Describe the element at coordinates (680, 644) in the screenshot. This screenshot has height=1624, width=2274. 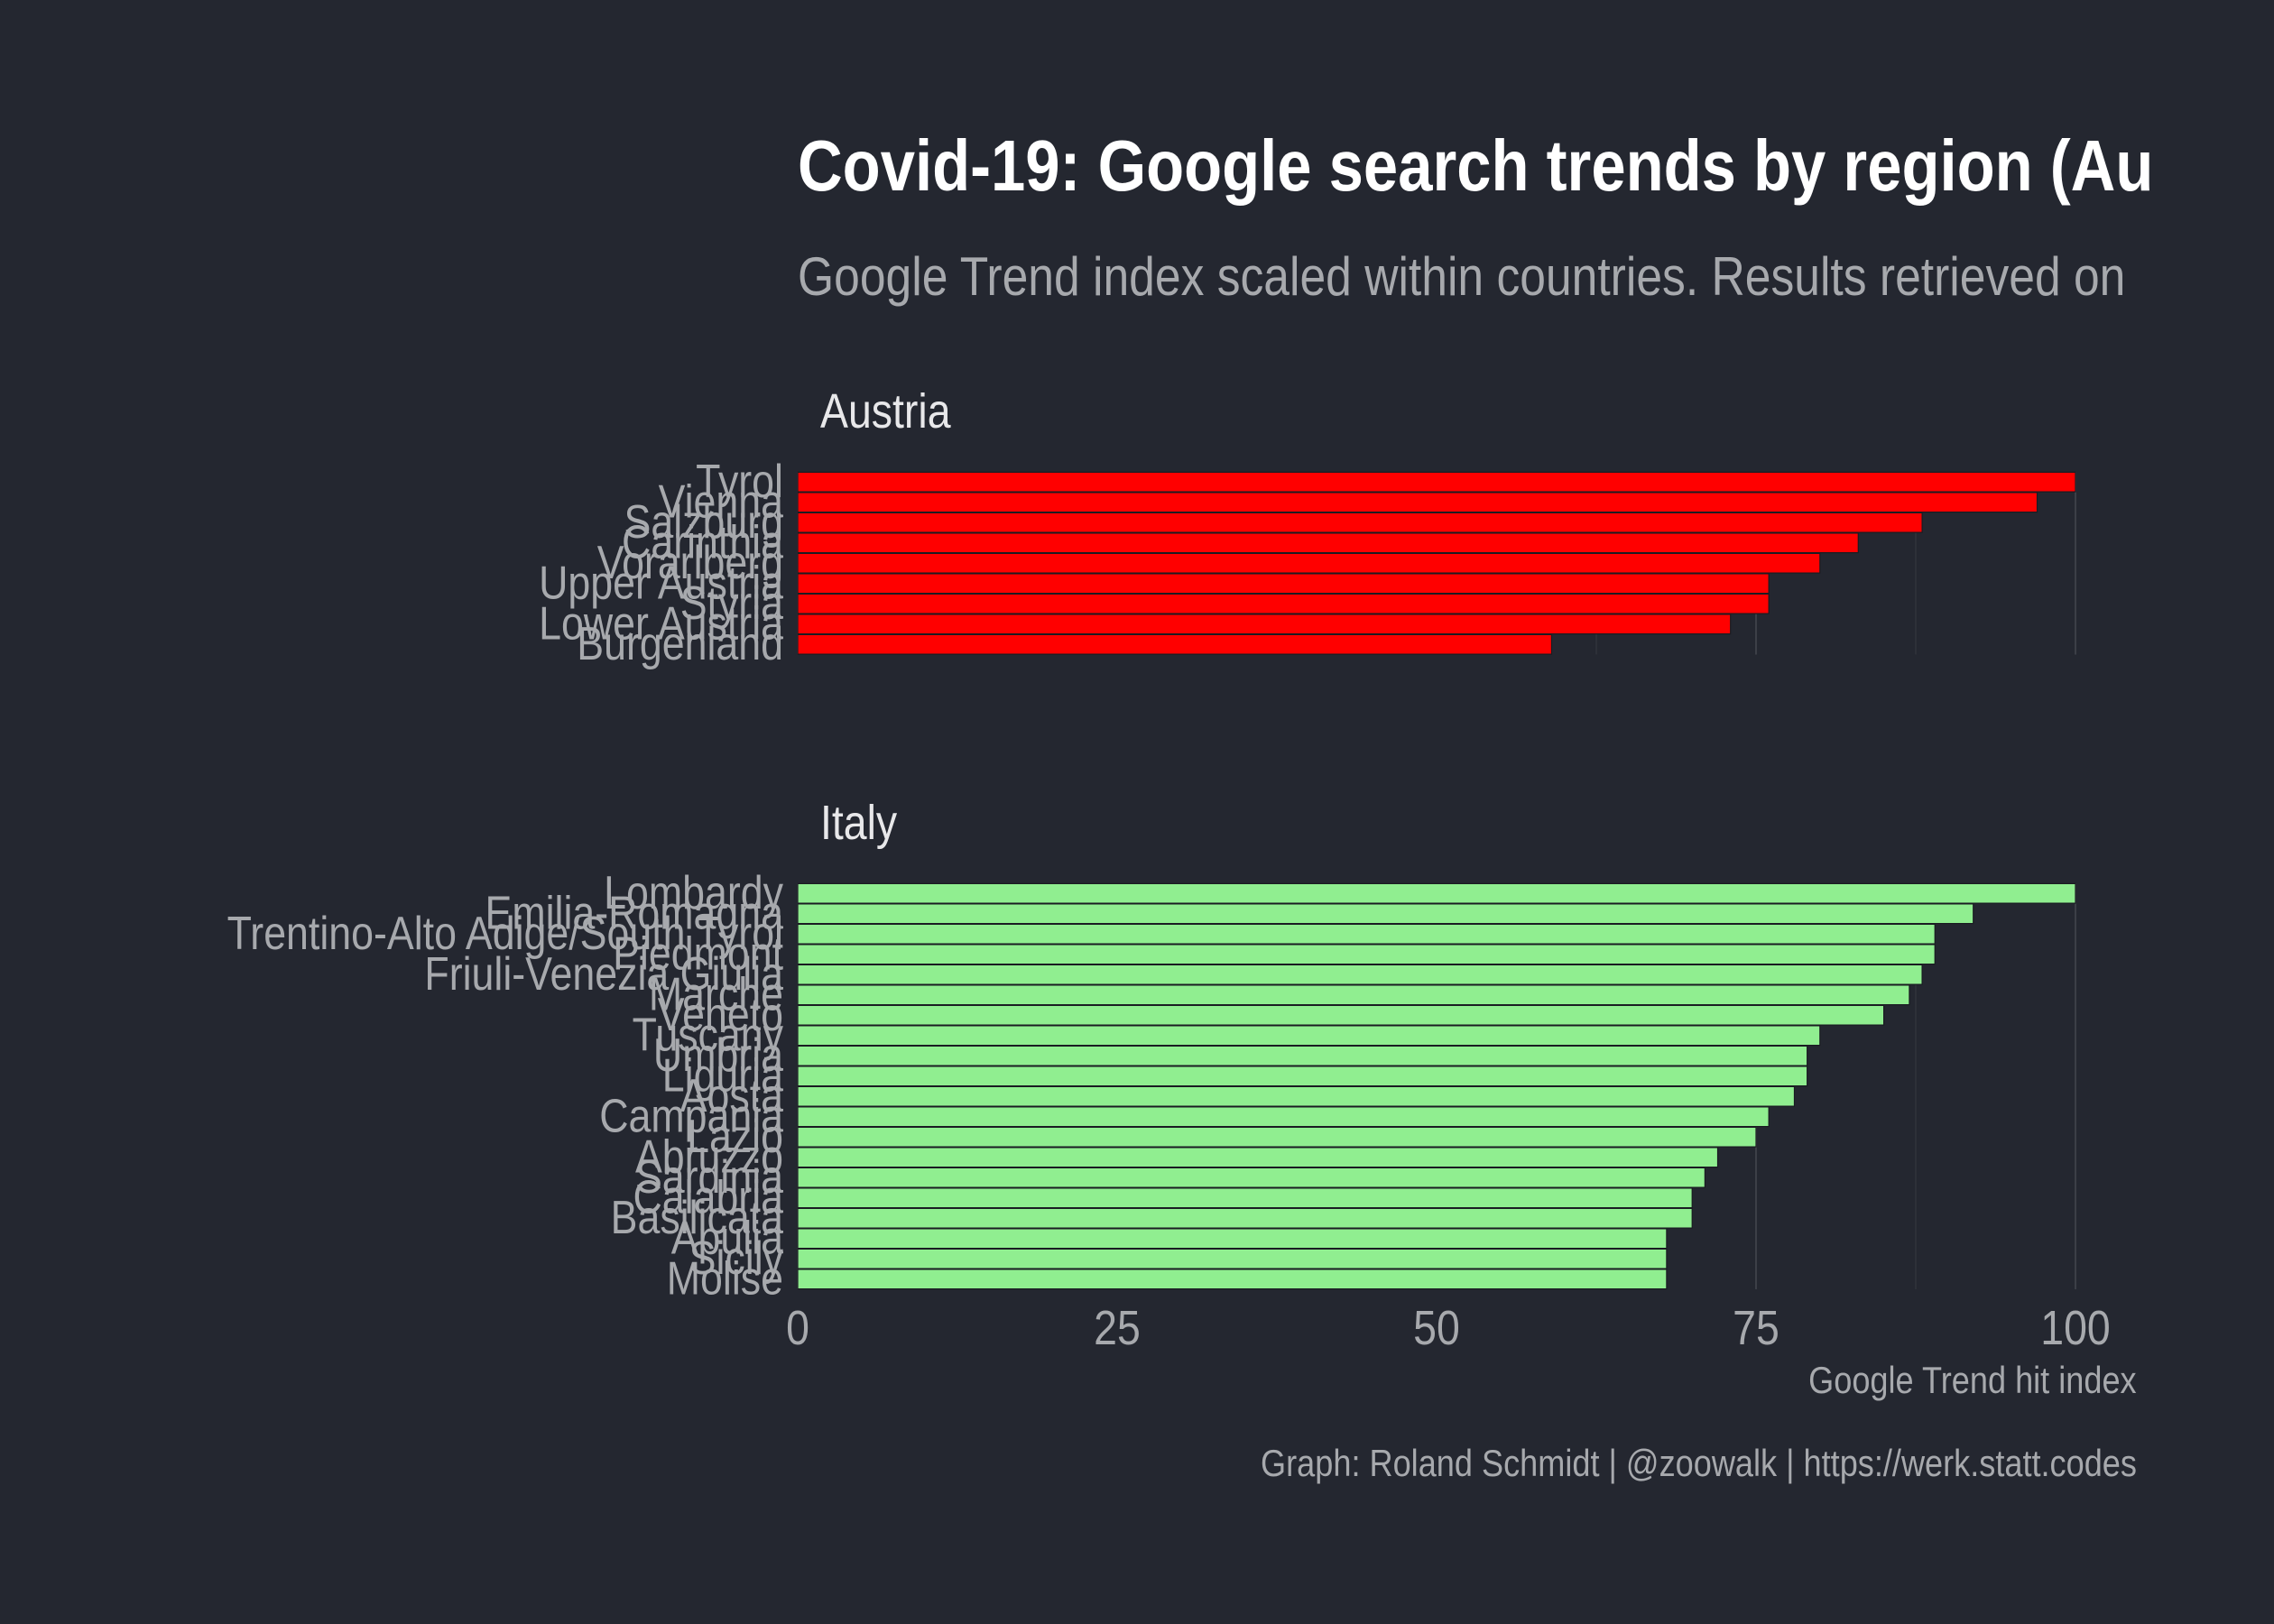
I see `category-label: Burgenland` at that location.